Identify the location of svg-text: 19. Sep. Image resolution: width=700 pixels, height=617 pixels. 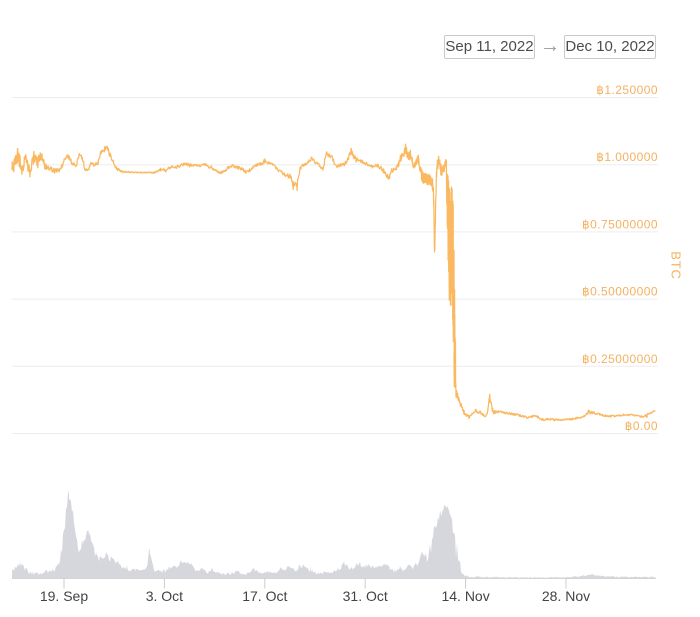
(64, 596).